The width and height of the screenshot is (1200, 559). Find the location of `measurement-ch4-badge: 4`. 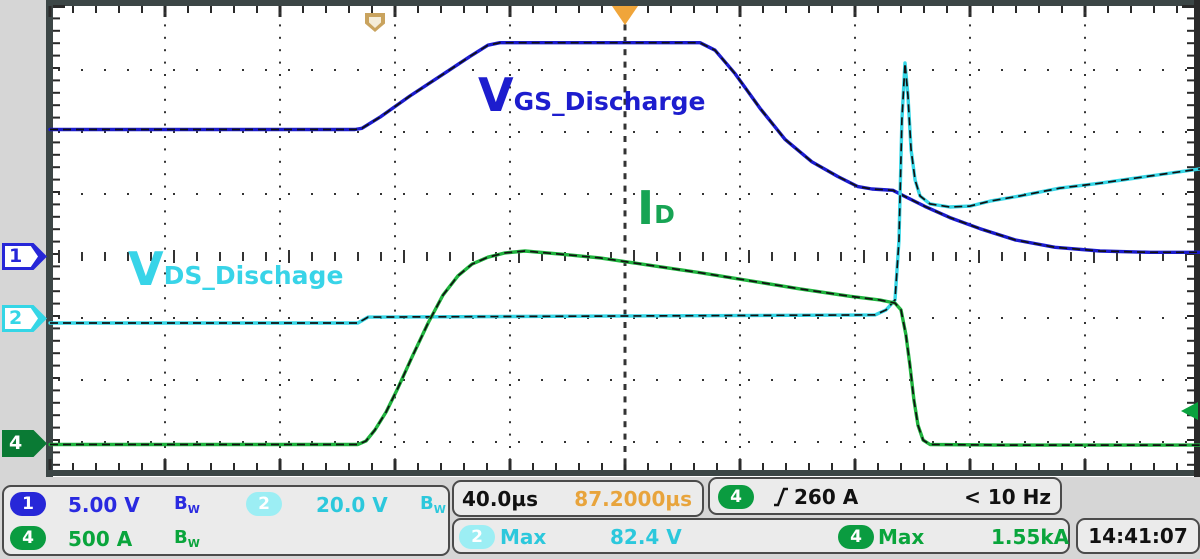

measurement-ch4-badge: 4 is located at coordinates (856, 537).